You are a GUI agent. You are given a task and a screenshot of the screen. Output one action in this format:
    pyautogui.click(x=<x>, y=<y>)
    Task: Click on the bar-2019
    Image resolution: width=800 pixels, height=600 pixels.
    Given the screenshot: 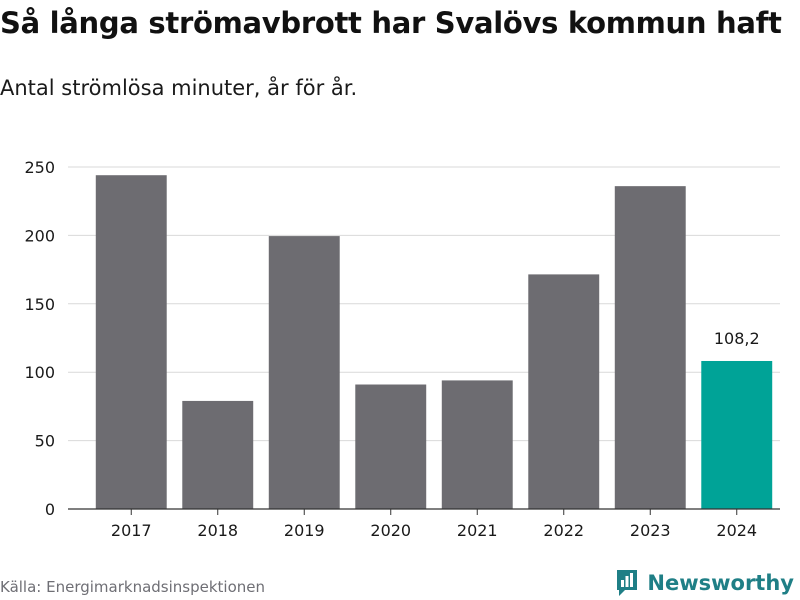 What is the action you would take?
    pyautogui.click(x=304, y=373)
    